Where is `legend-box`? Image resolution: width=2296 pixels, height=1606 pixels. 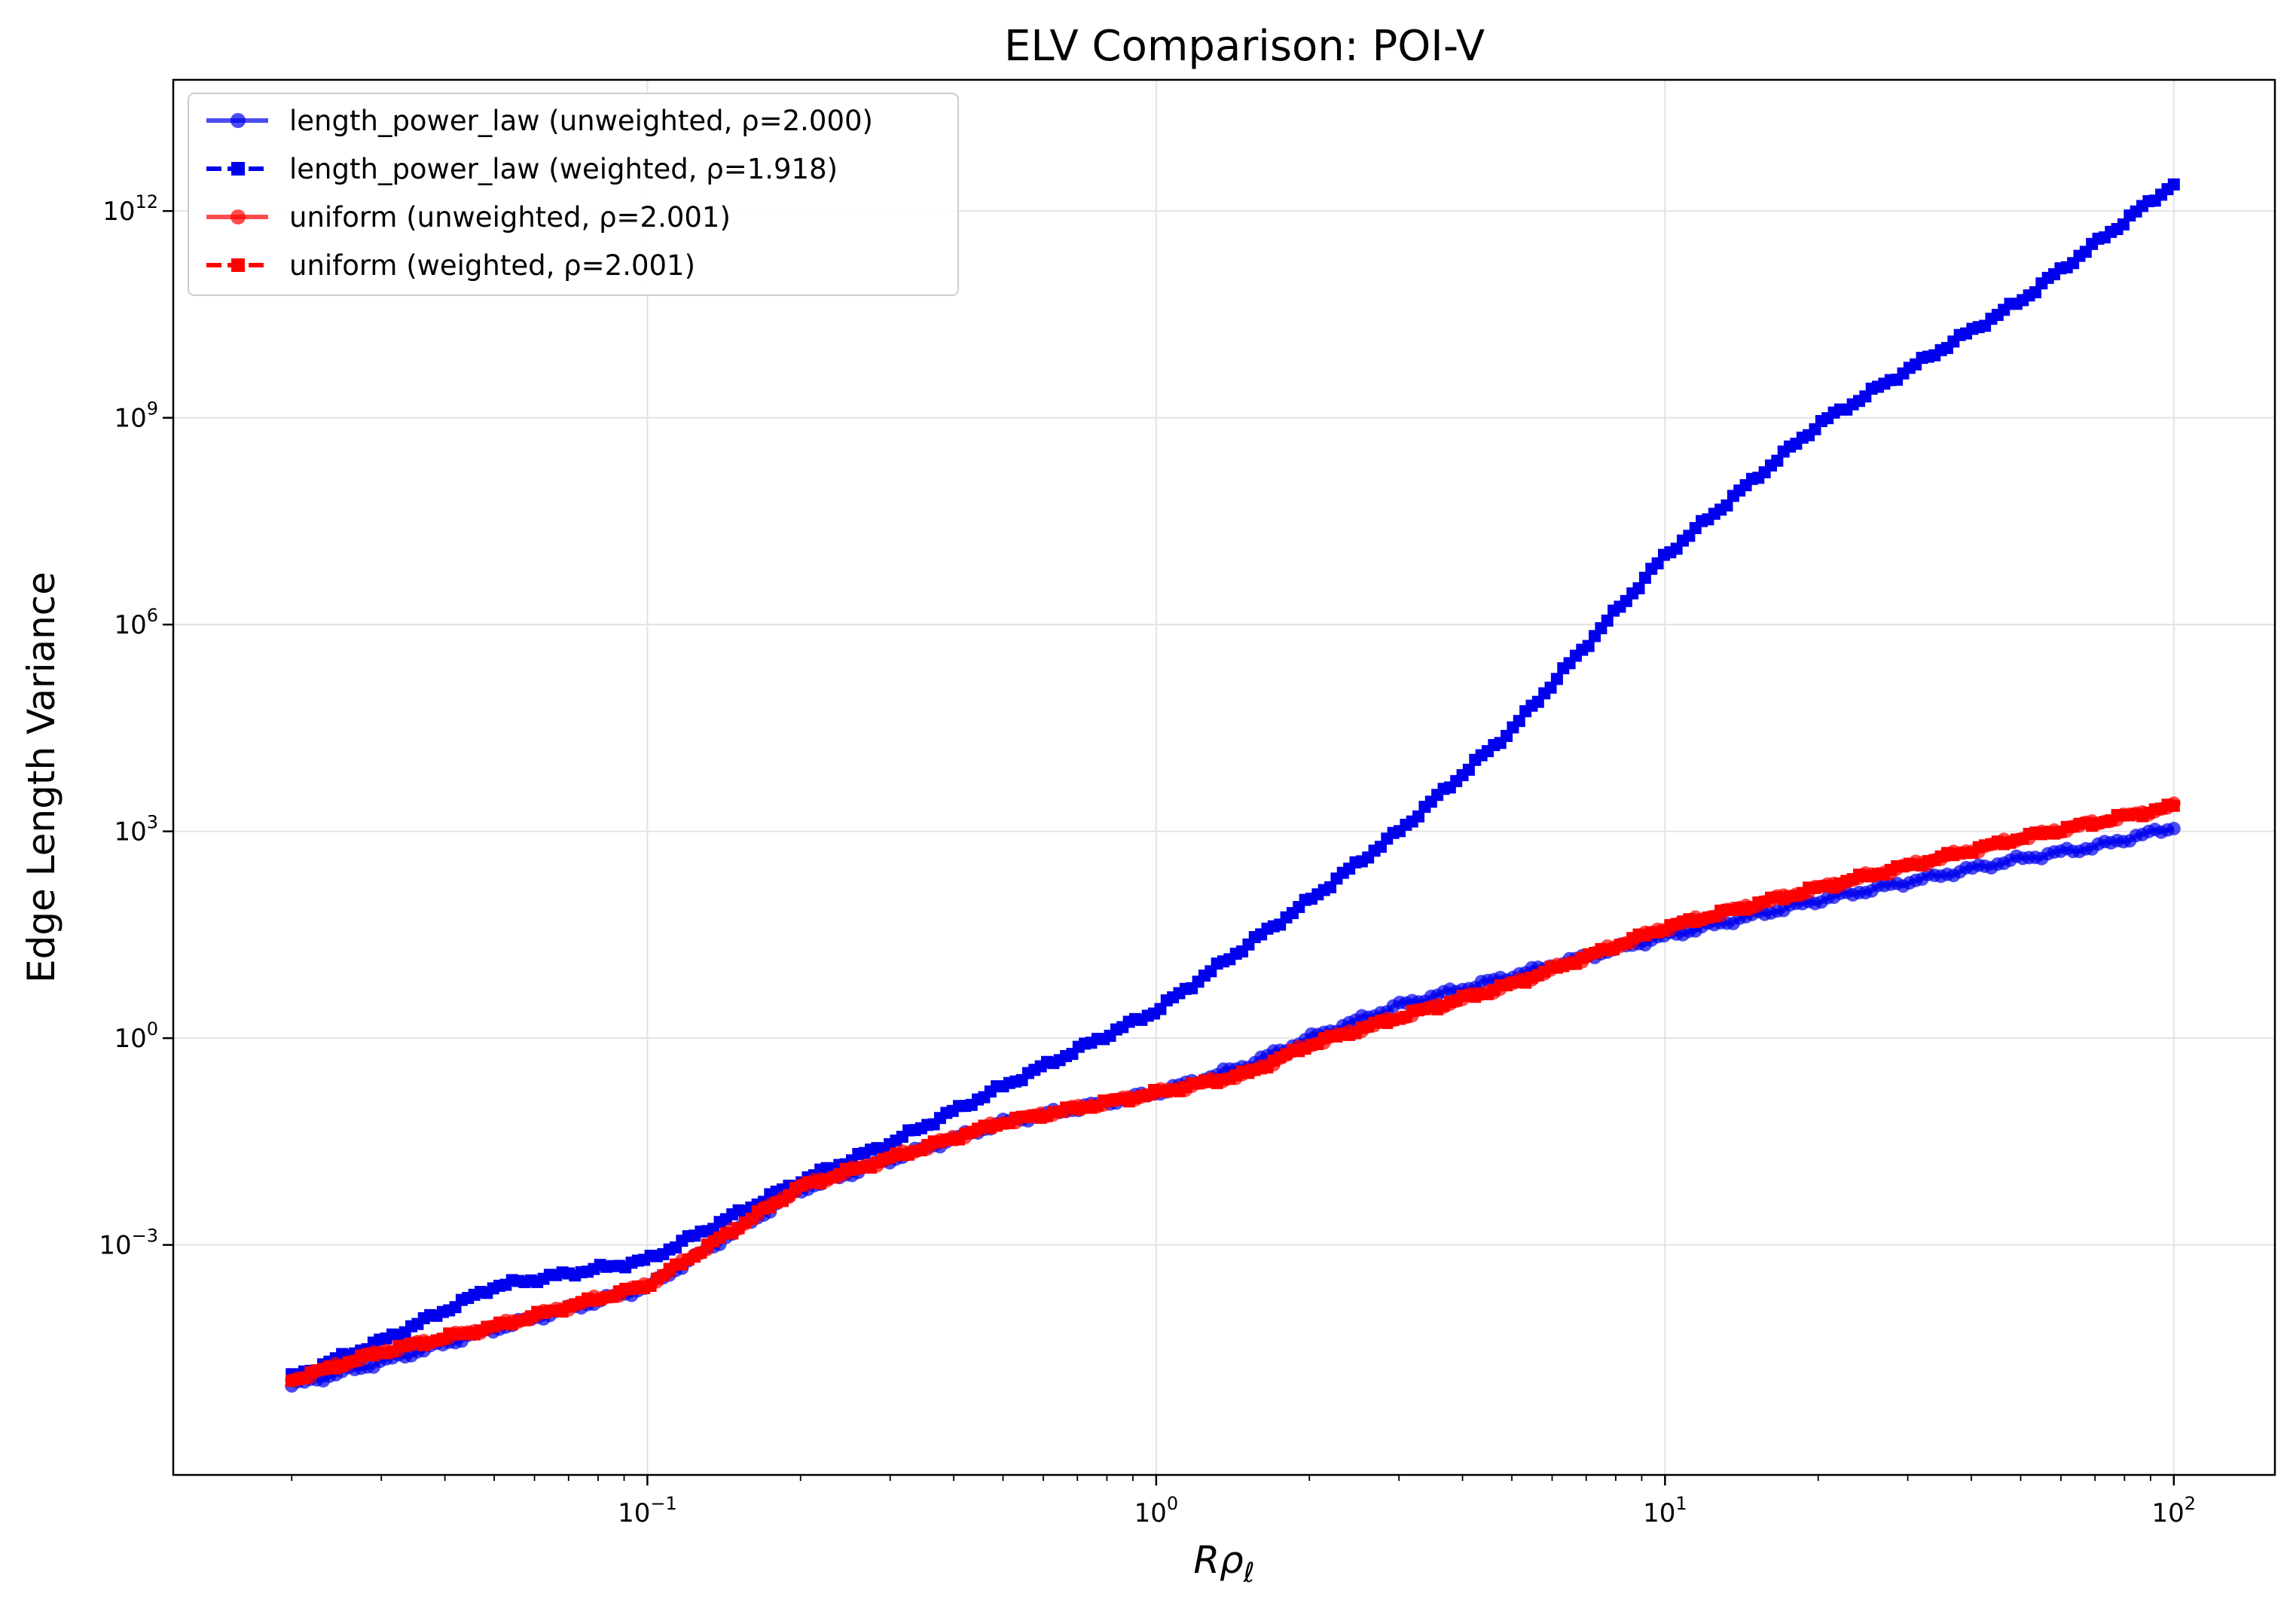
legend-box is located at coordinates (573, 194).